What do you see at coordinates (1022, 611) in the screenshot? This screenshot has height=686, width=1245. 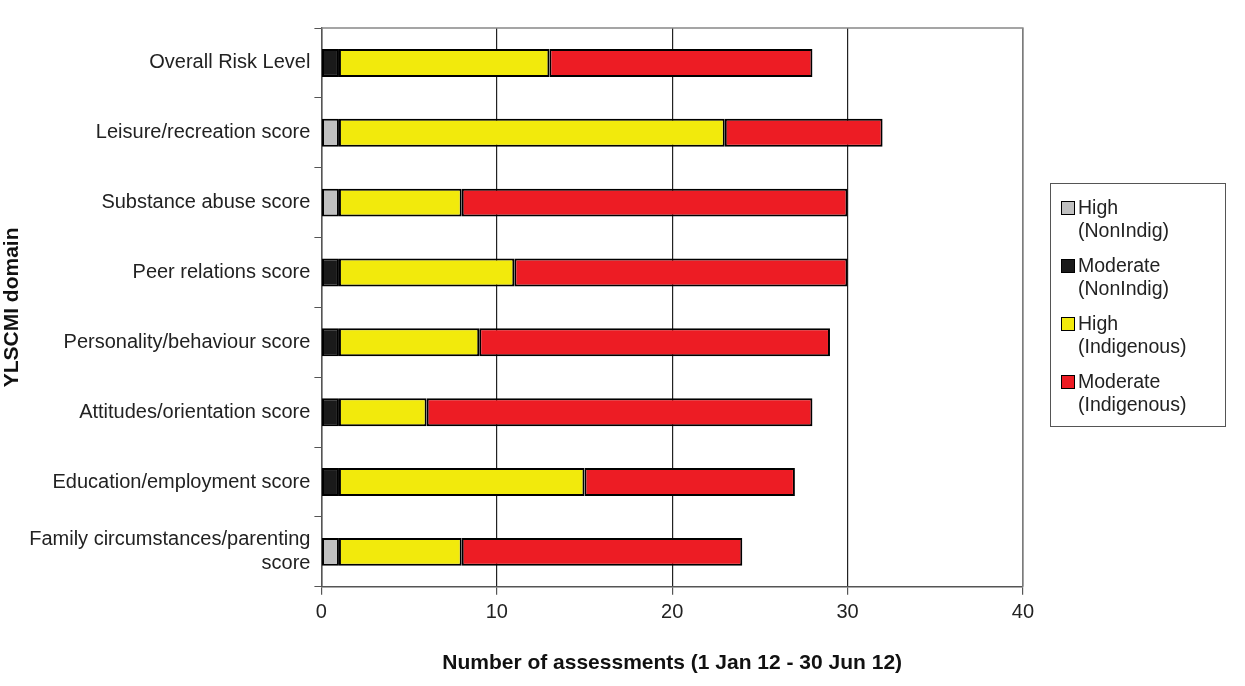 I see `x-tick-label: 40` at bounding box center [1022, 611].